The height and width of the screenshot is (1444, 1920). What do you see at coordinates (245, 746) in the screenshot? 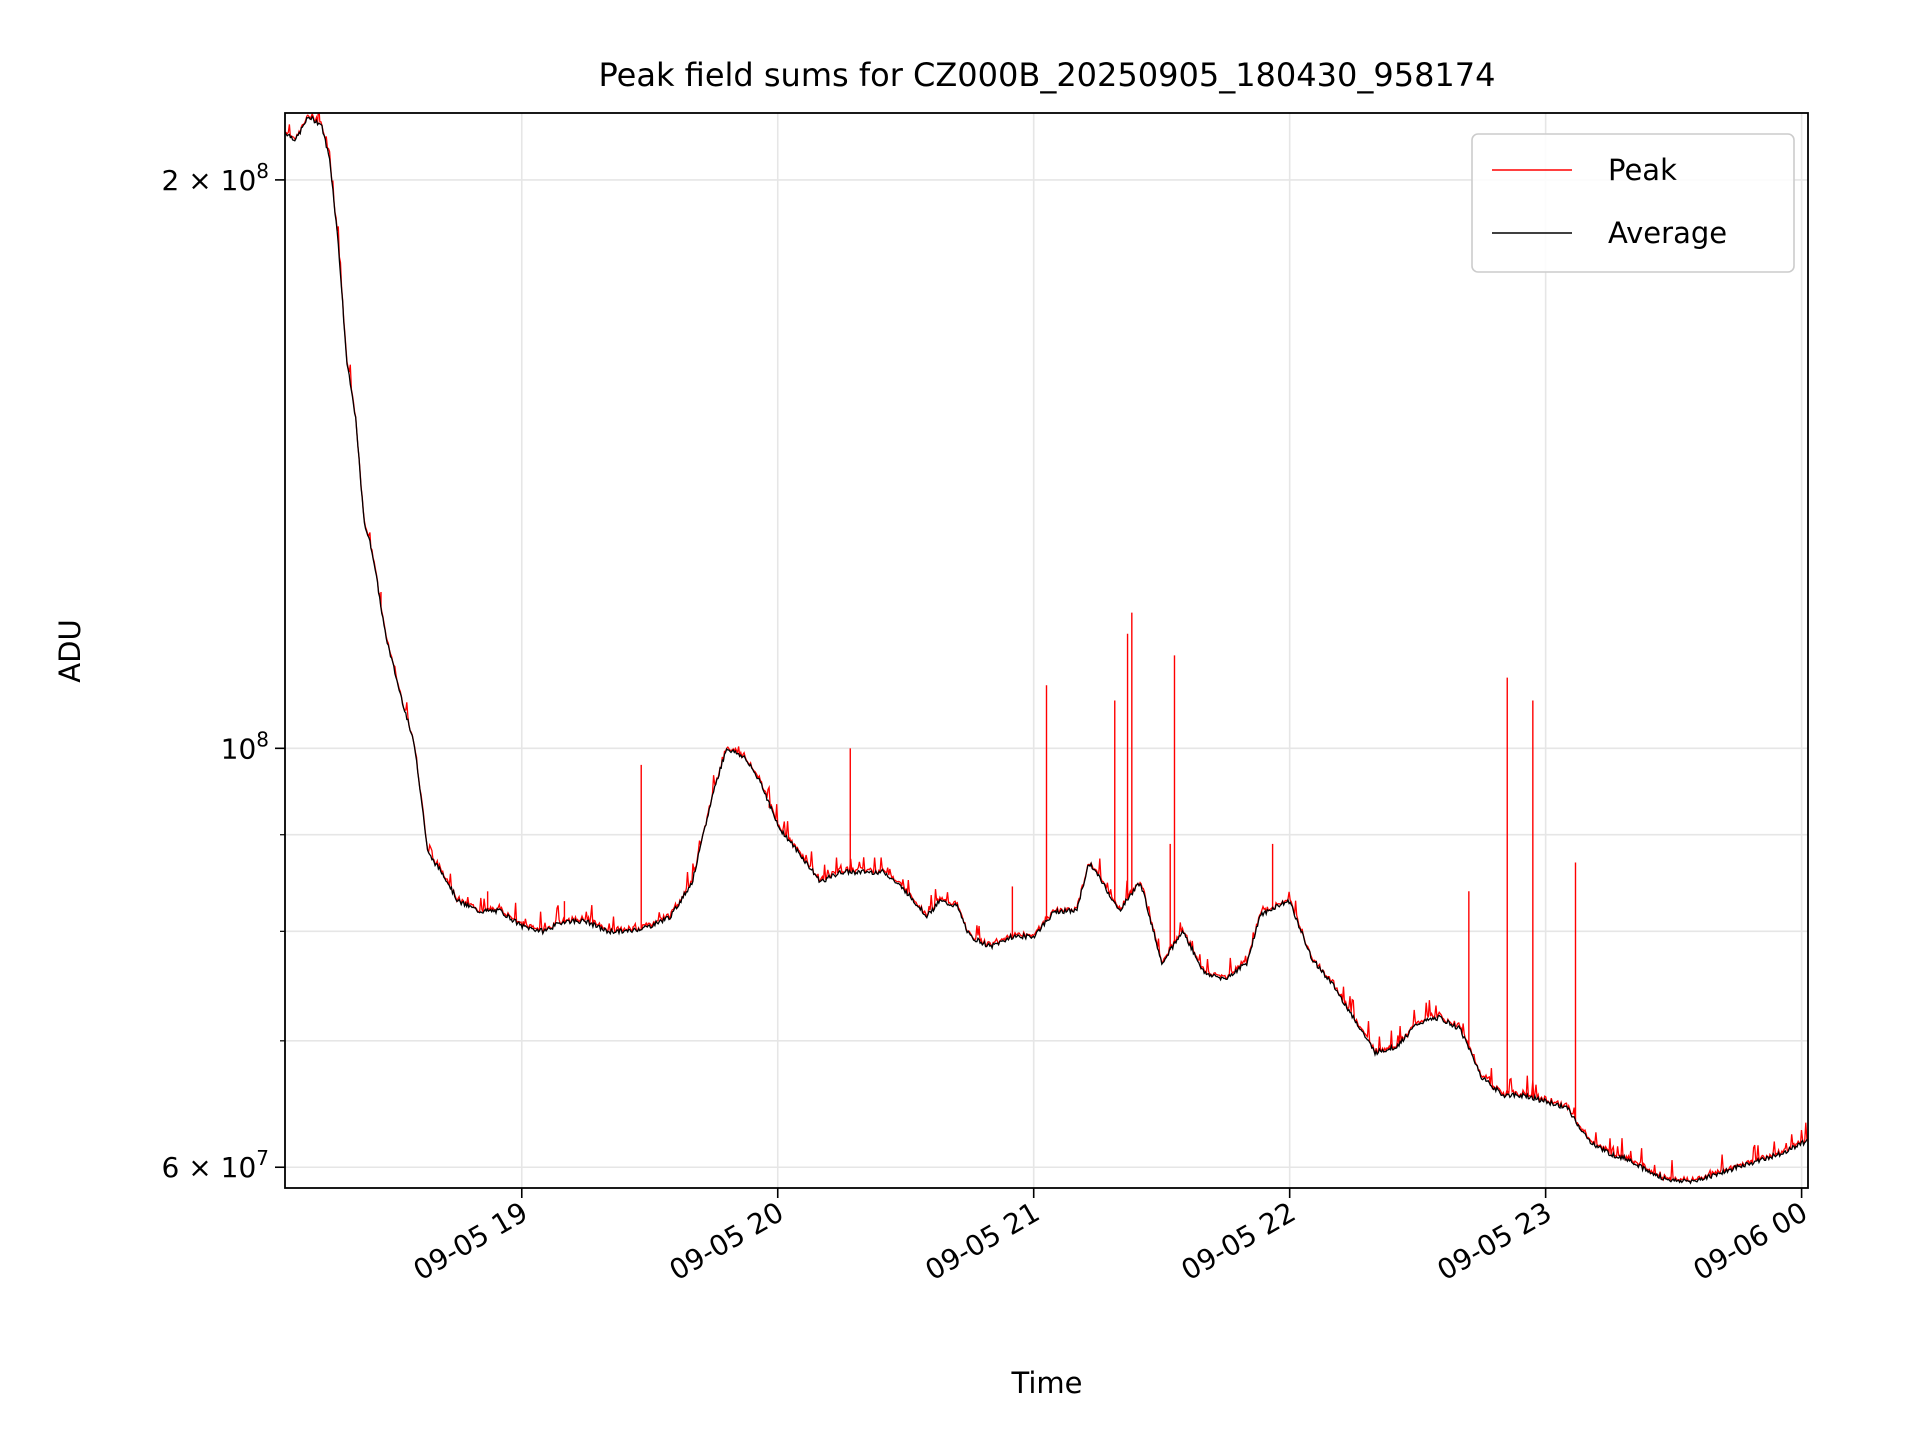
I see `y-tick-label: 108` at bounding box center [245, 746].